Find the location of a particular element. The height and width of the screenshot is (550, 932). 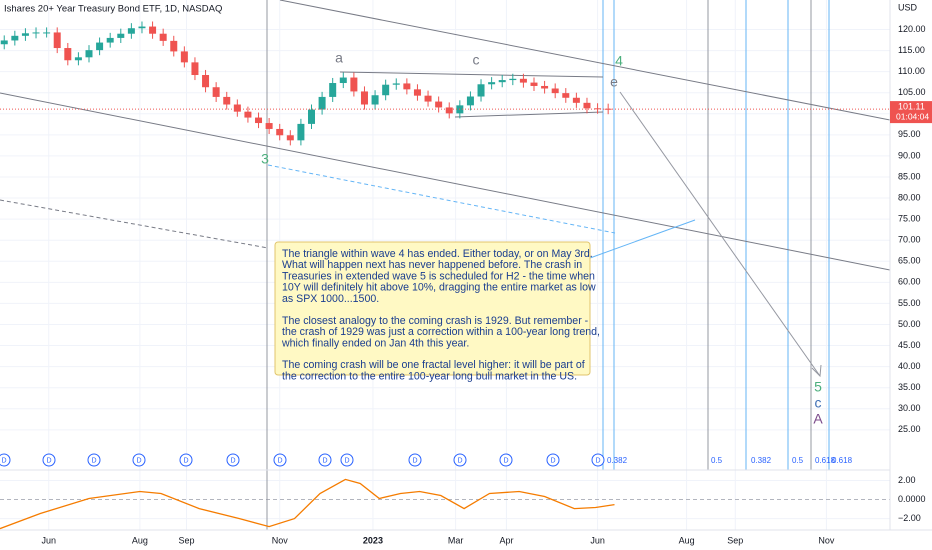

wave-label: 4 is located at coordinates (619, 61).